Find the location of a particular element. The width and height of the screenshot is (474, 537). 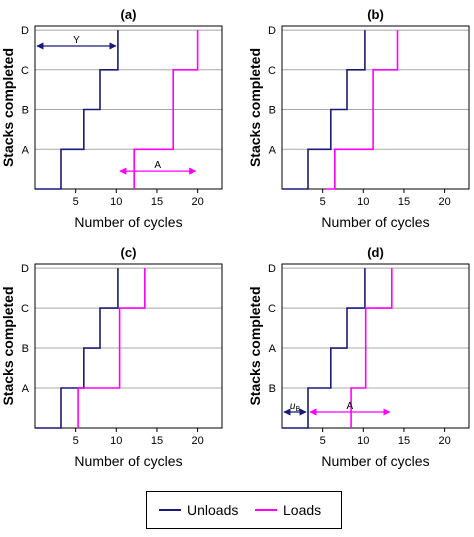

panel-title: (b) is located at coordinates (375, 14).